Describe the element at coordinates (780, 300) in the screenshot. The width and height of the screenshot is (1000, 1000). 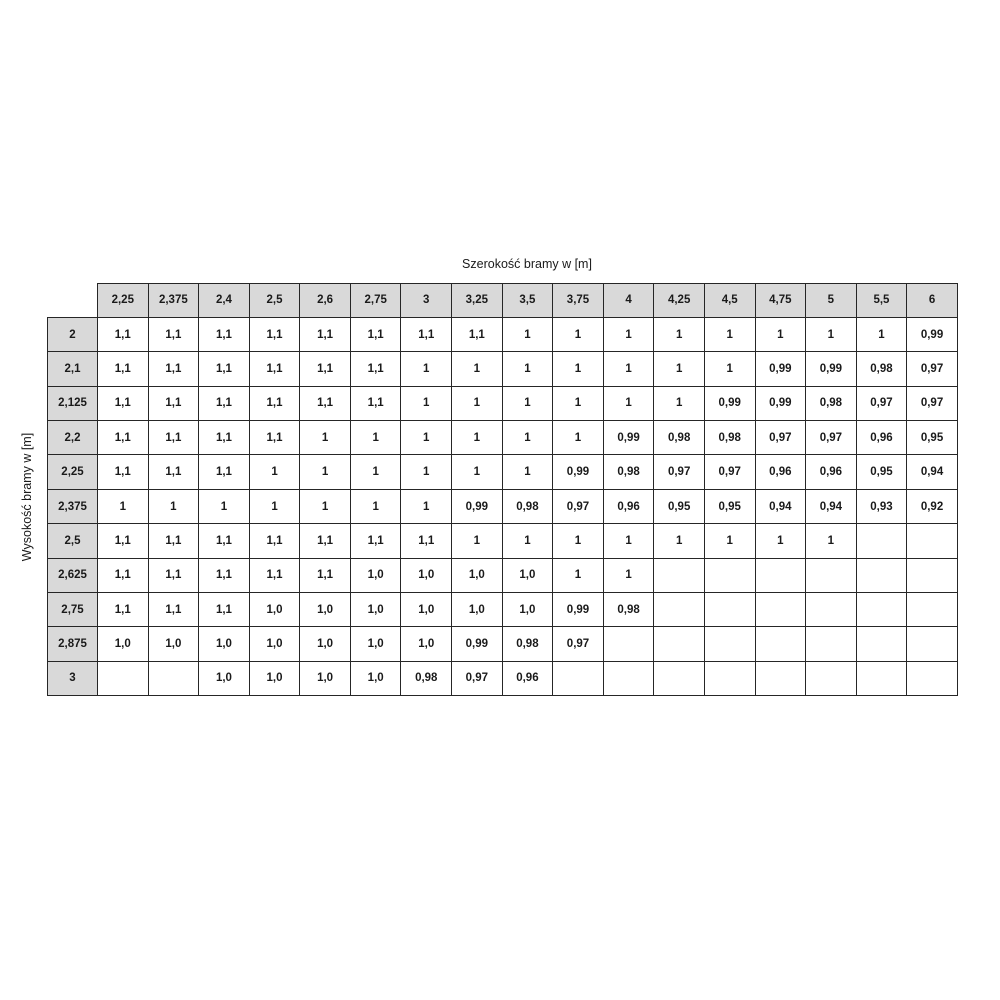
I see `width-col-header: 4,75` at that location.